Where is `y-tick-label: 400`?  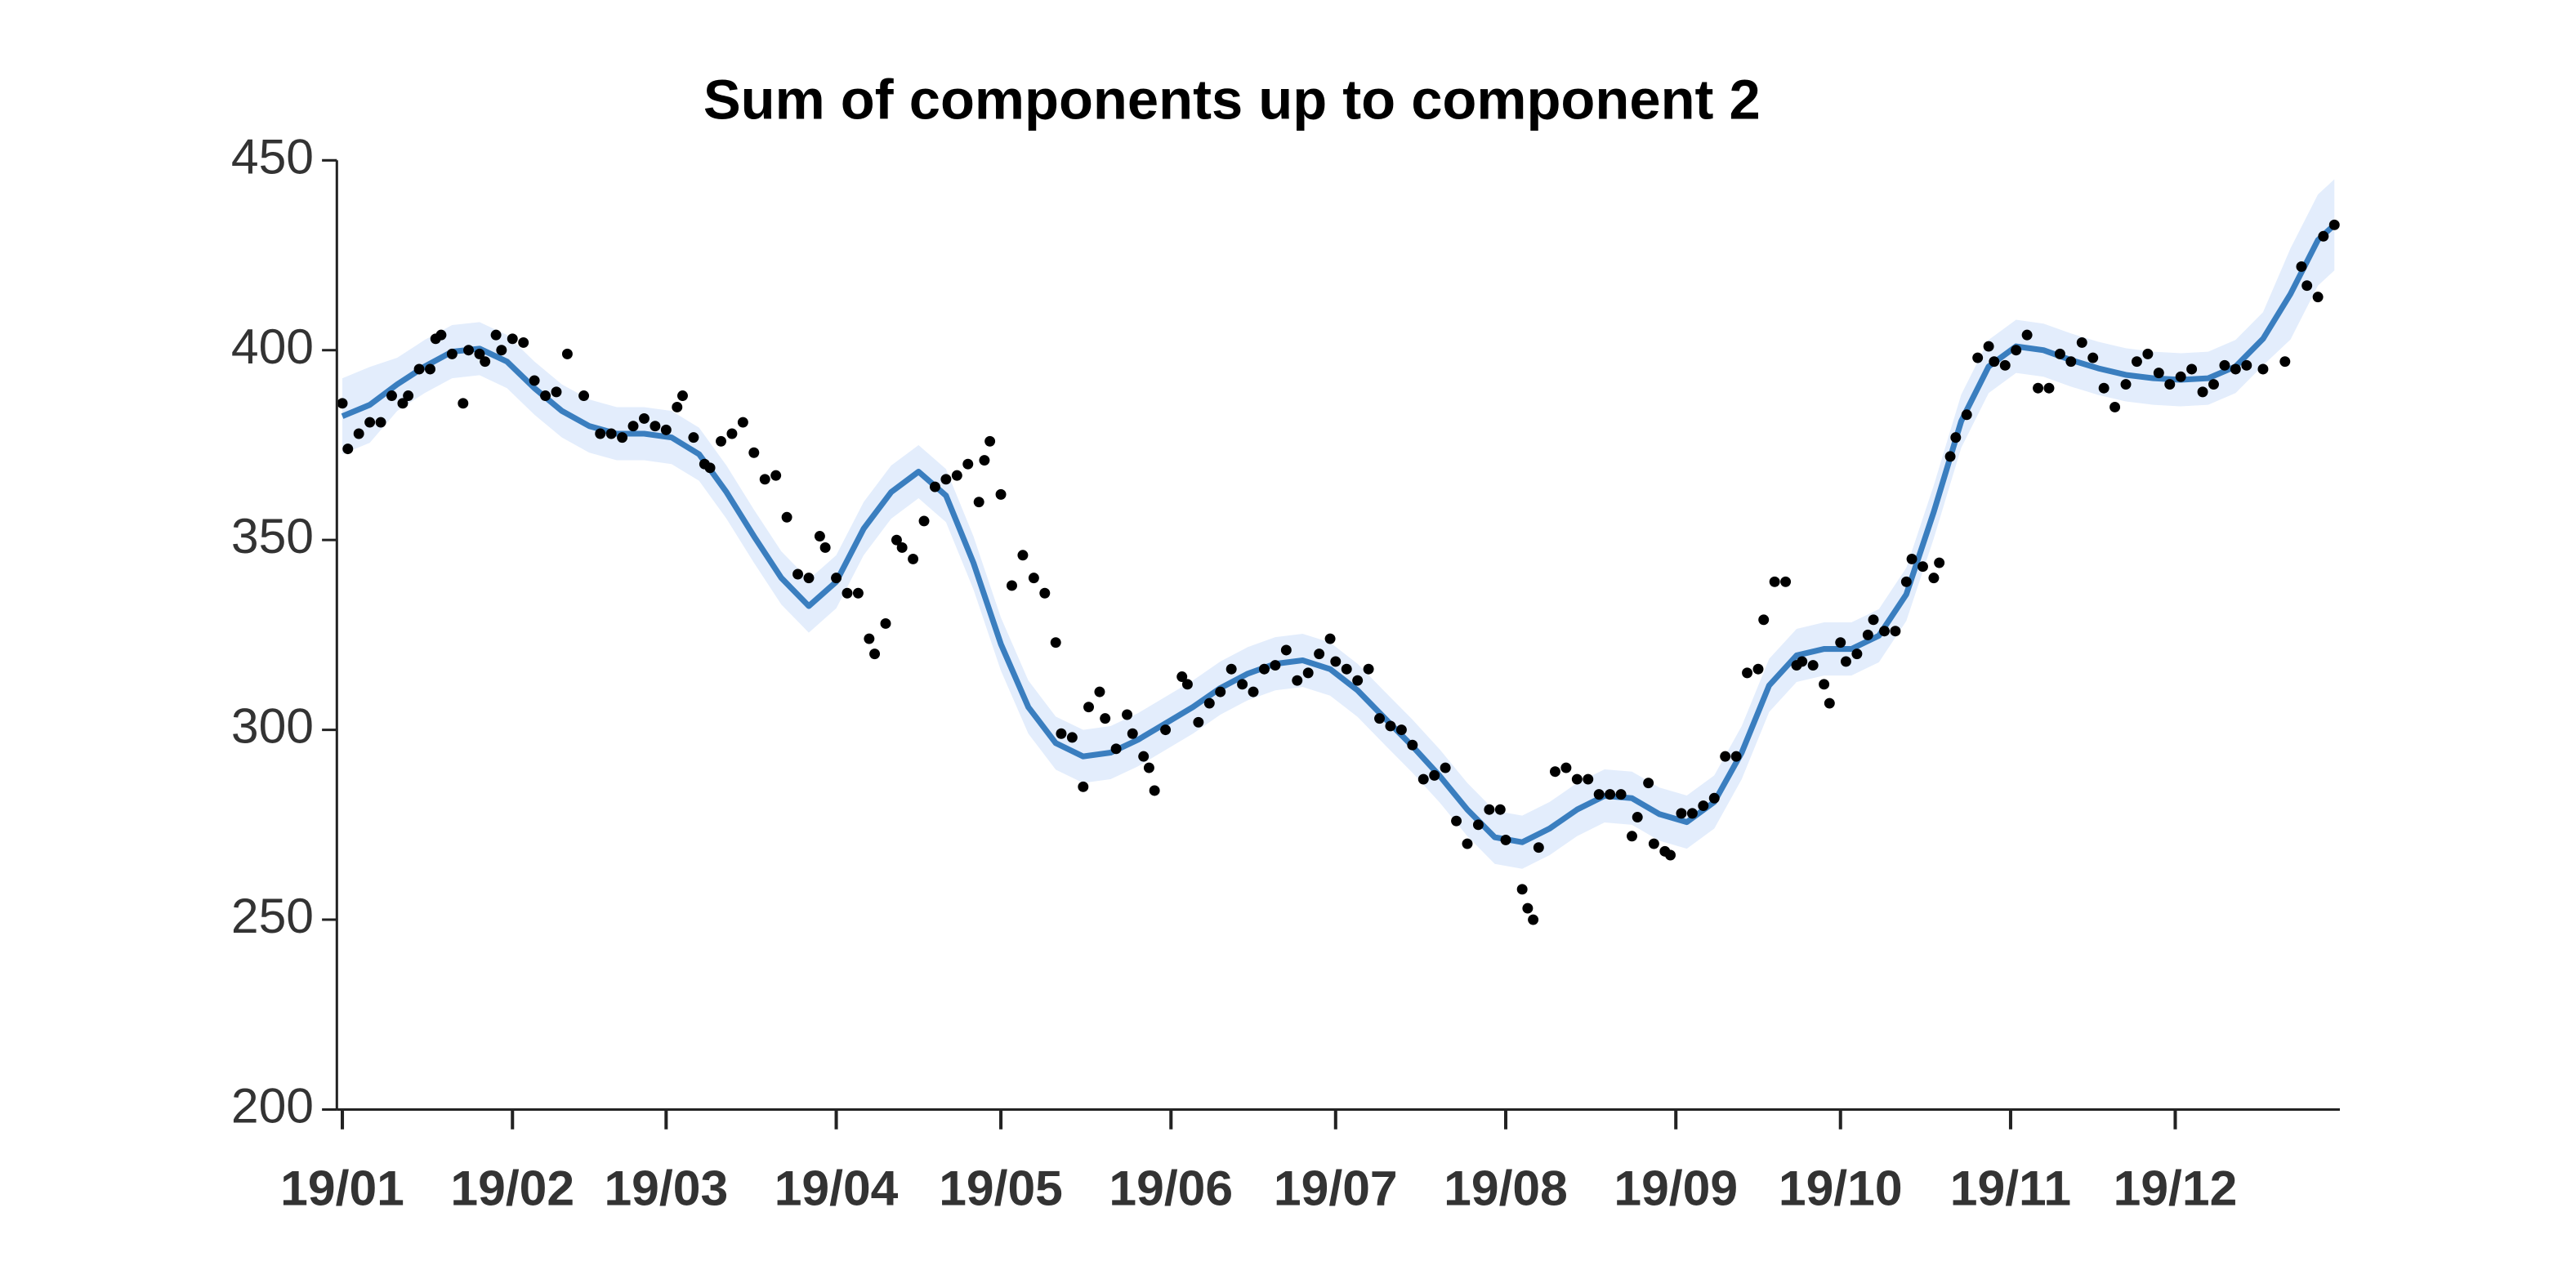 y-tick-label: 400 is located at coordinates (272, 346).